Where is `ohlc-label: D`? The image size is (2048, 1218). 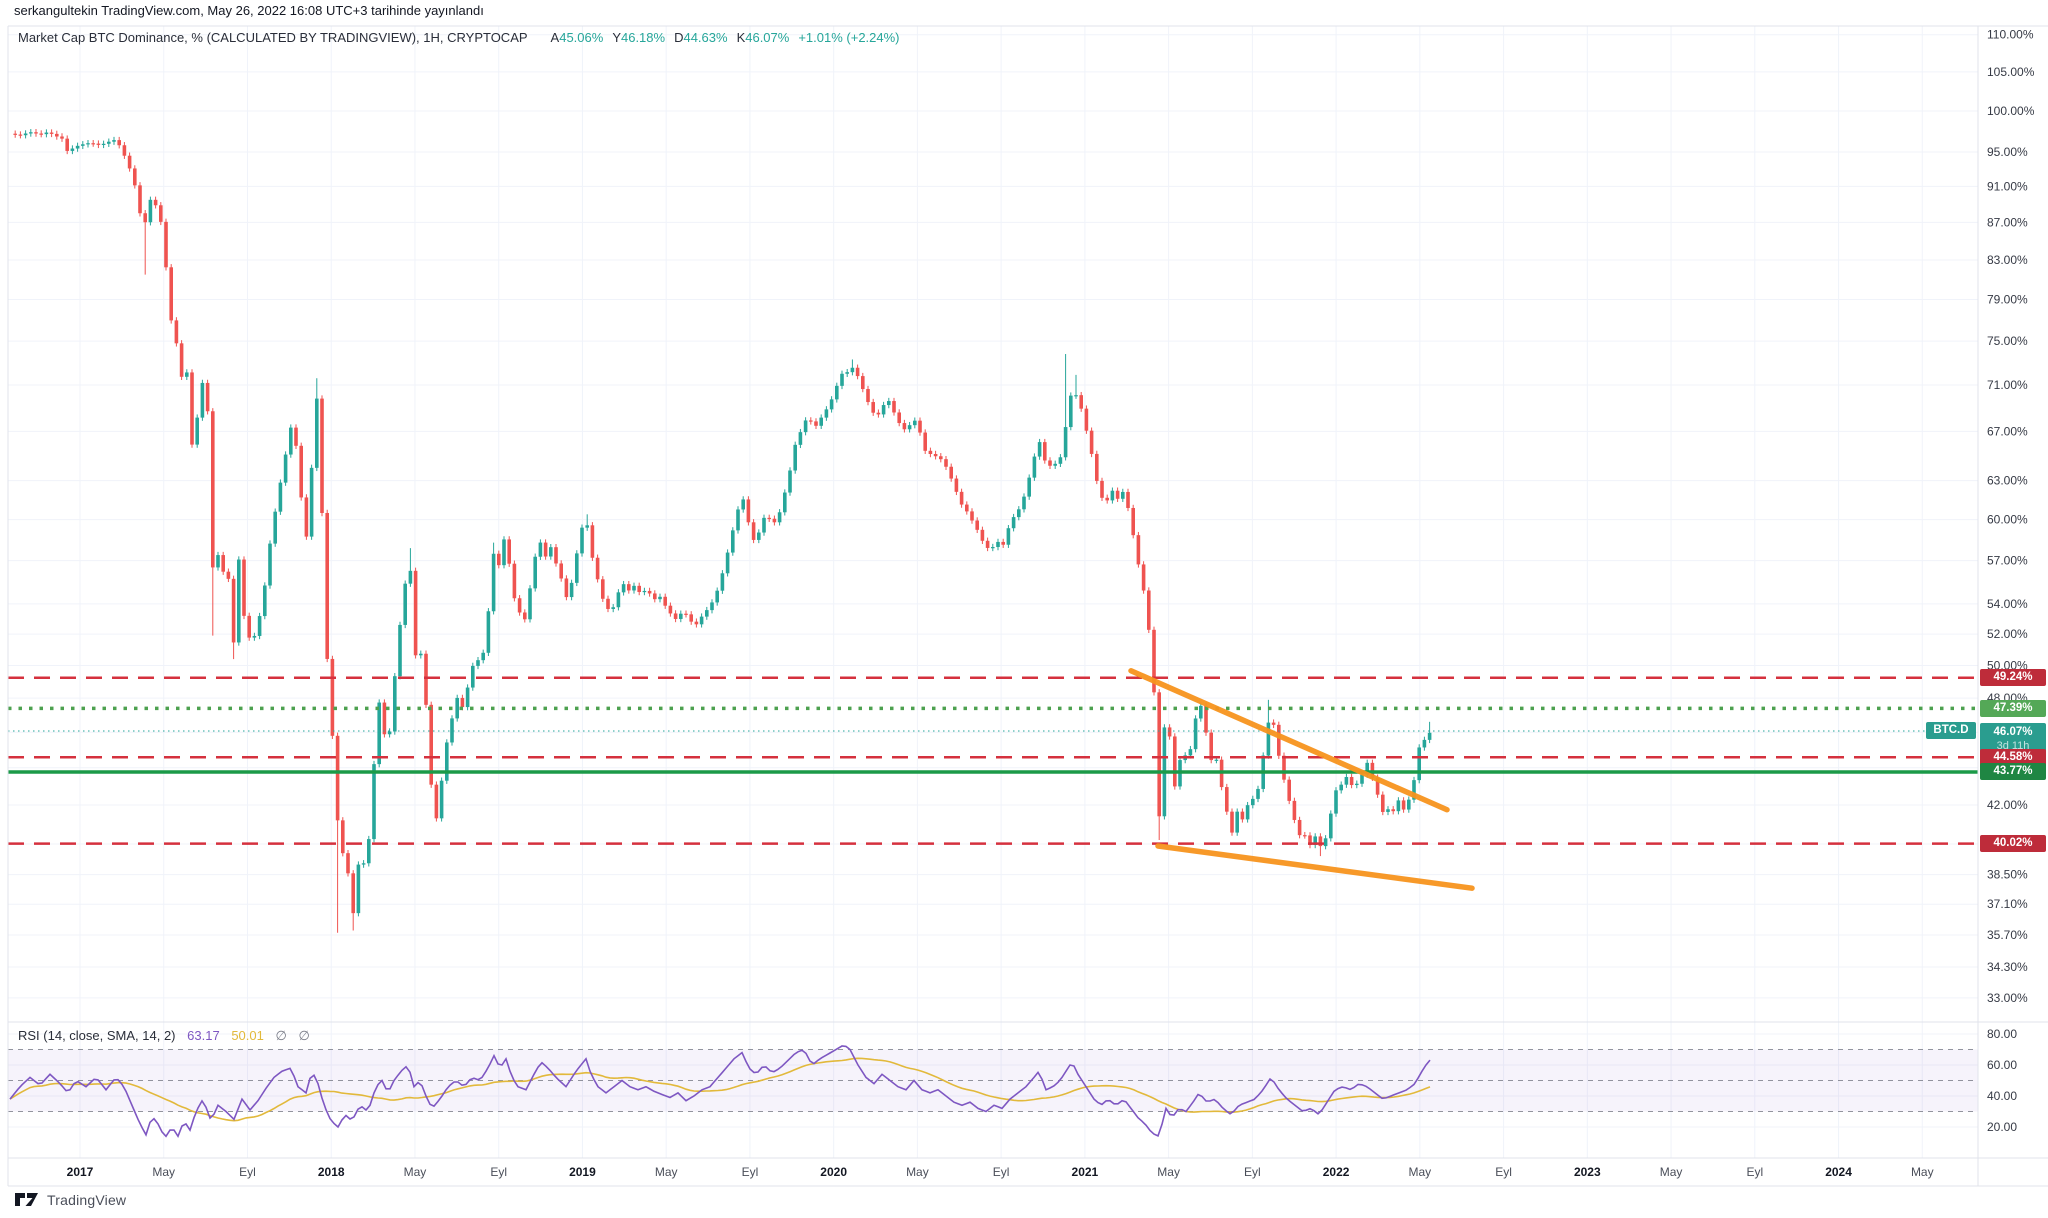
ohlc-label: D is located at coordinates (679, 37).